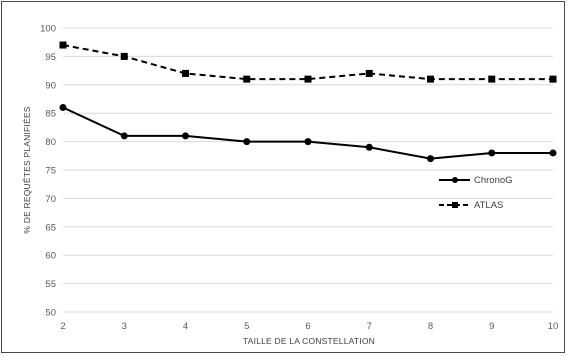 The image size is (568, 356). What do you see at coordinates (50, 57) in the screenshot?
I see `y-tick-label: 95` at bounding box center [50, 57].